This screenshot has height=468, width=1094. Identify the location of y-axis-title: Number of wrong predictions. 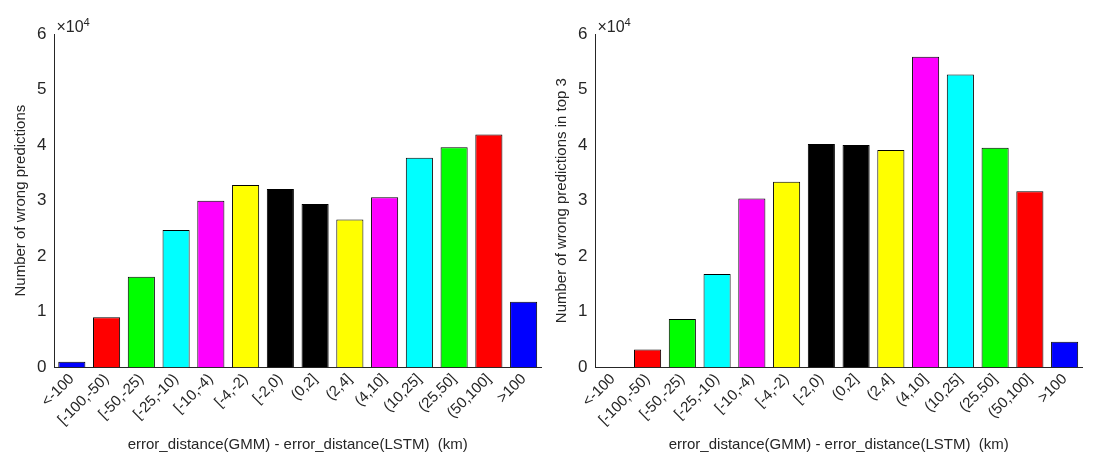
(20, 200).